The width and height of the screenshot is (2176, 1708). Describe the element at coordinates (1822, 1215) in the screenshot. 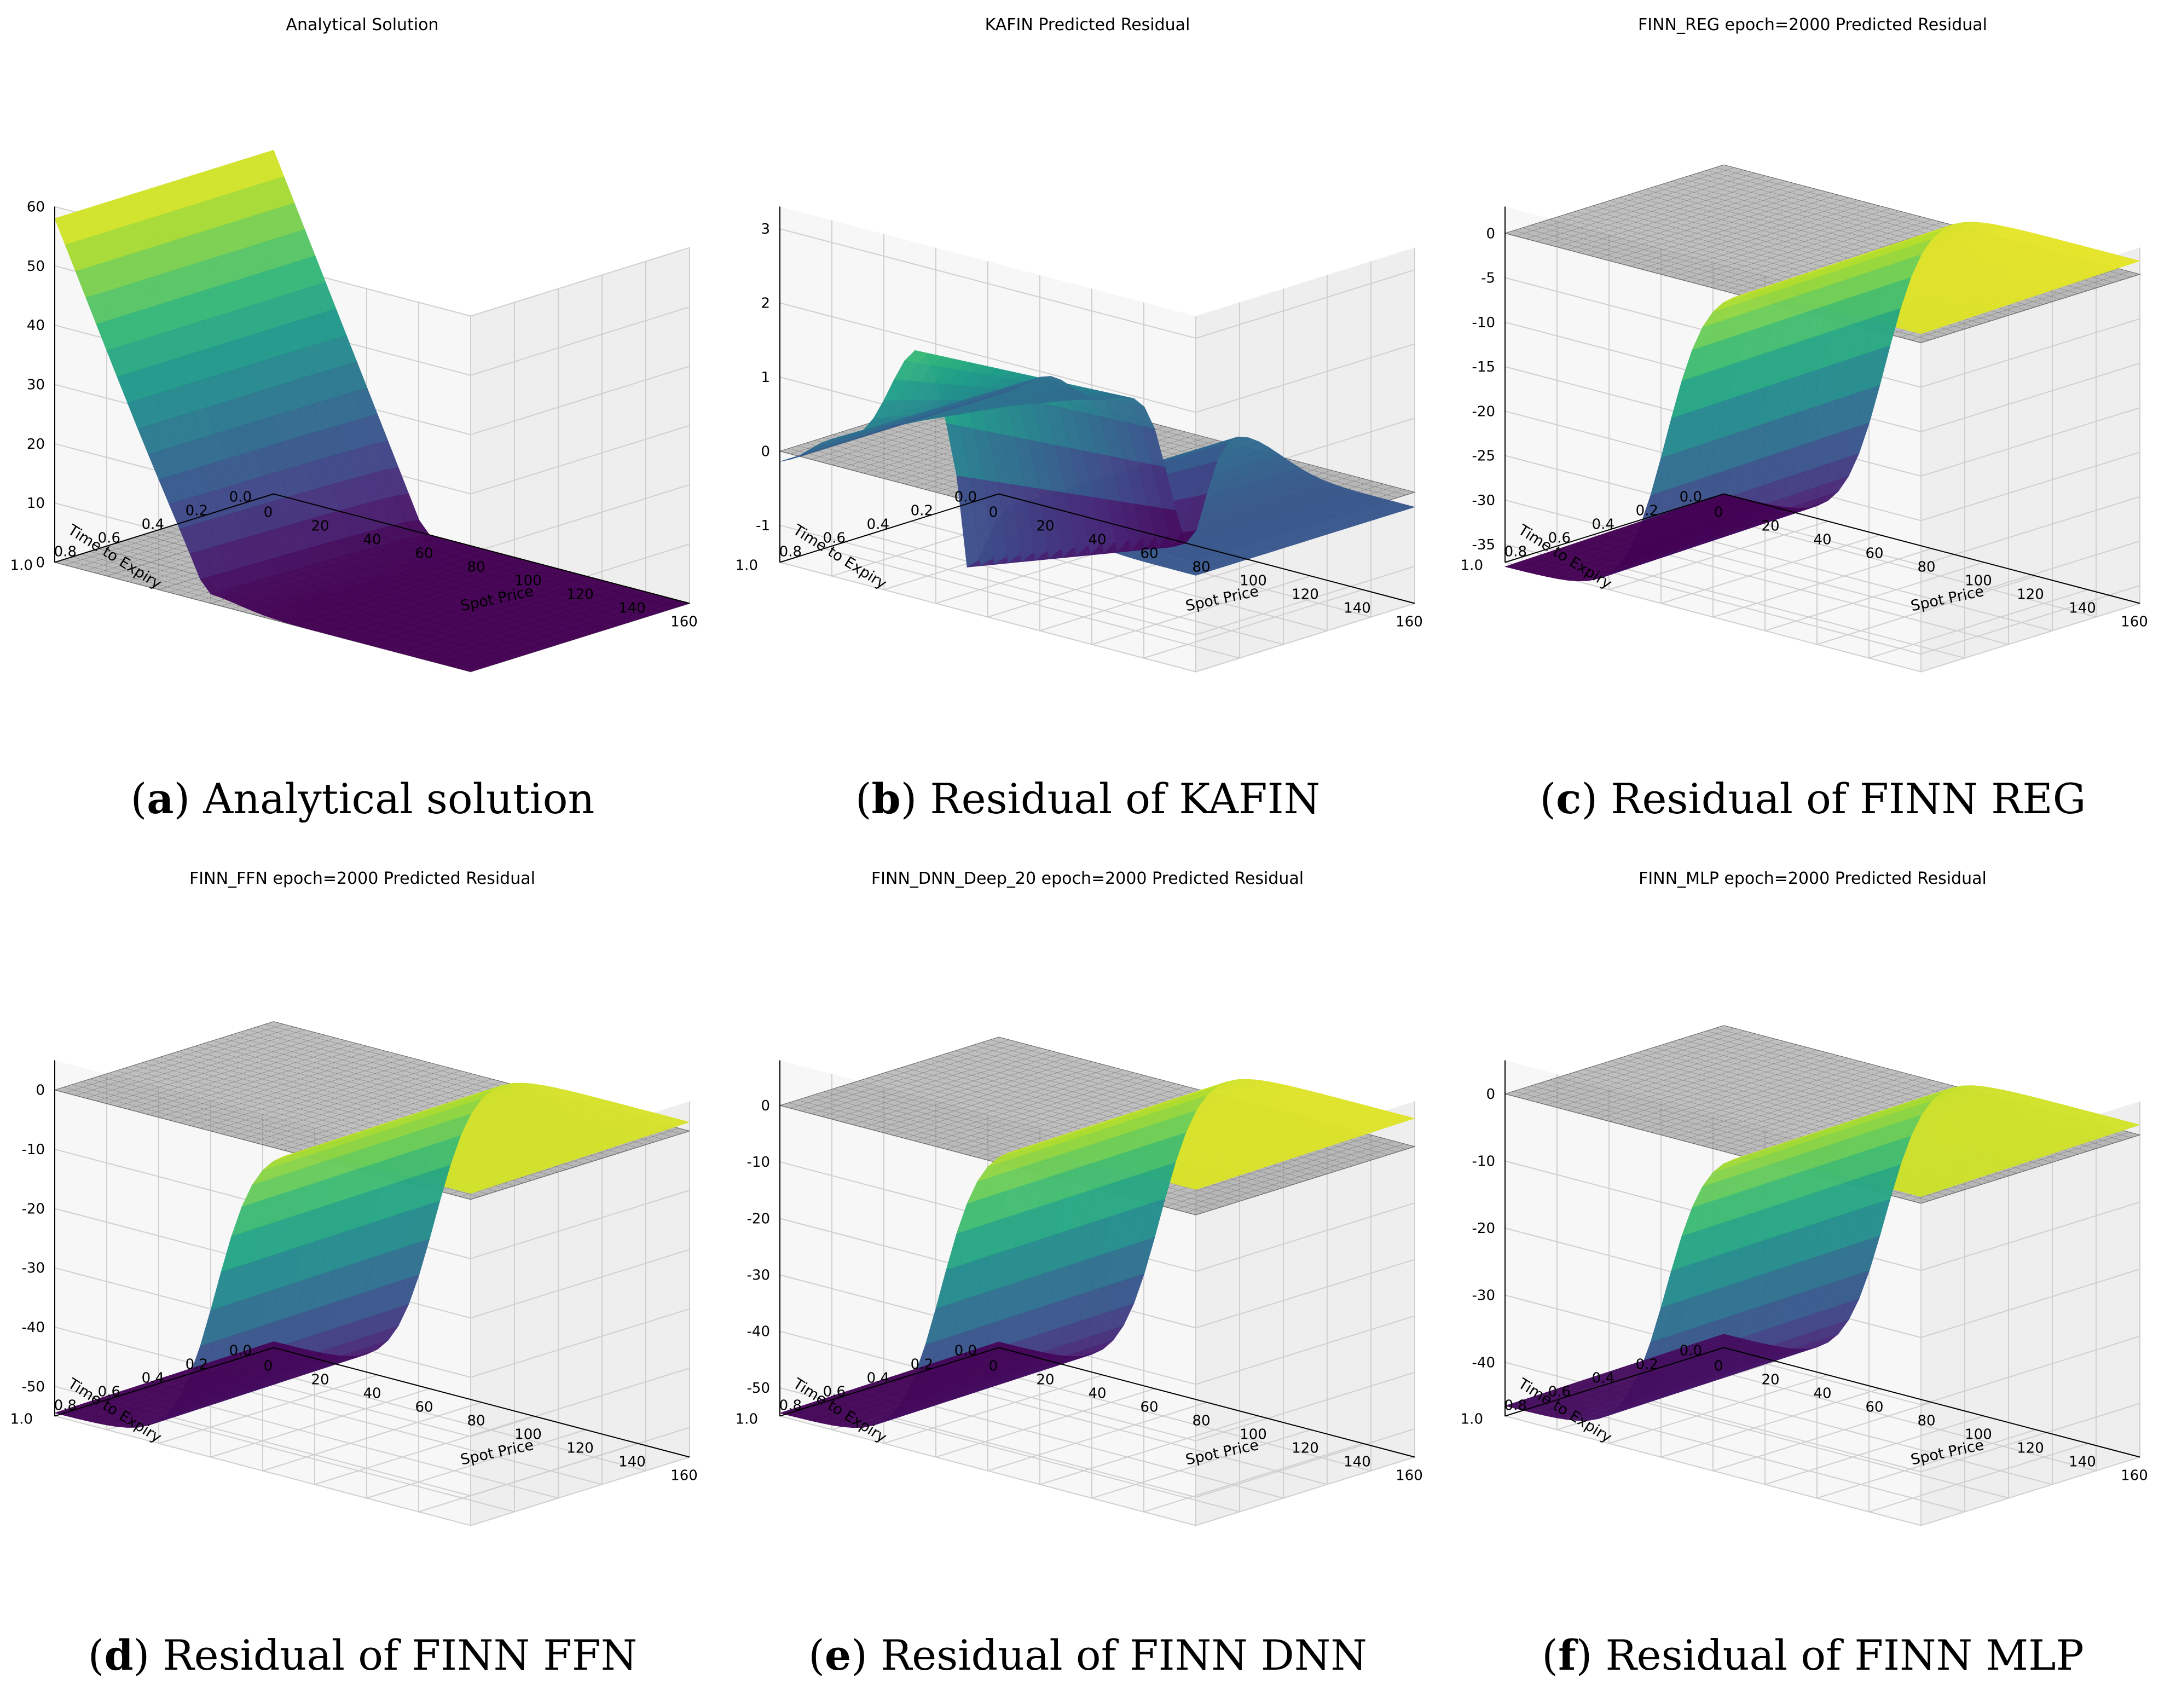

I see `grid-z-f` at that location.